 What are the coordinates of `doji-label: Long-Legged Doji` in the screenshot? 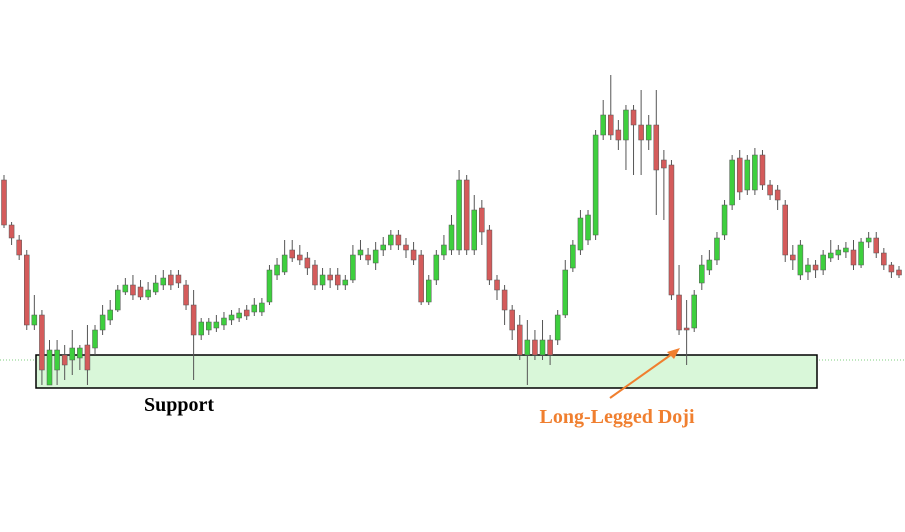 It's located at (617, 417).